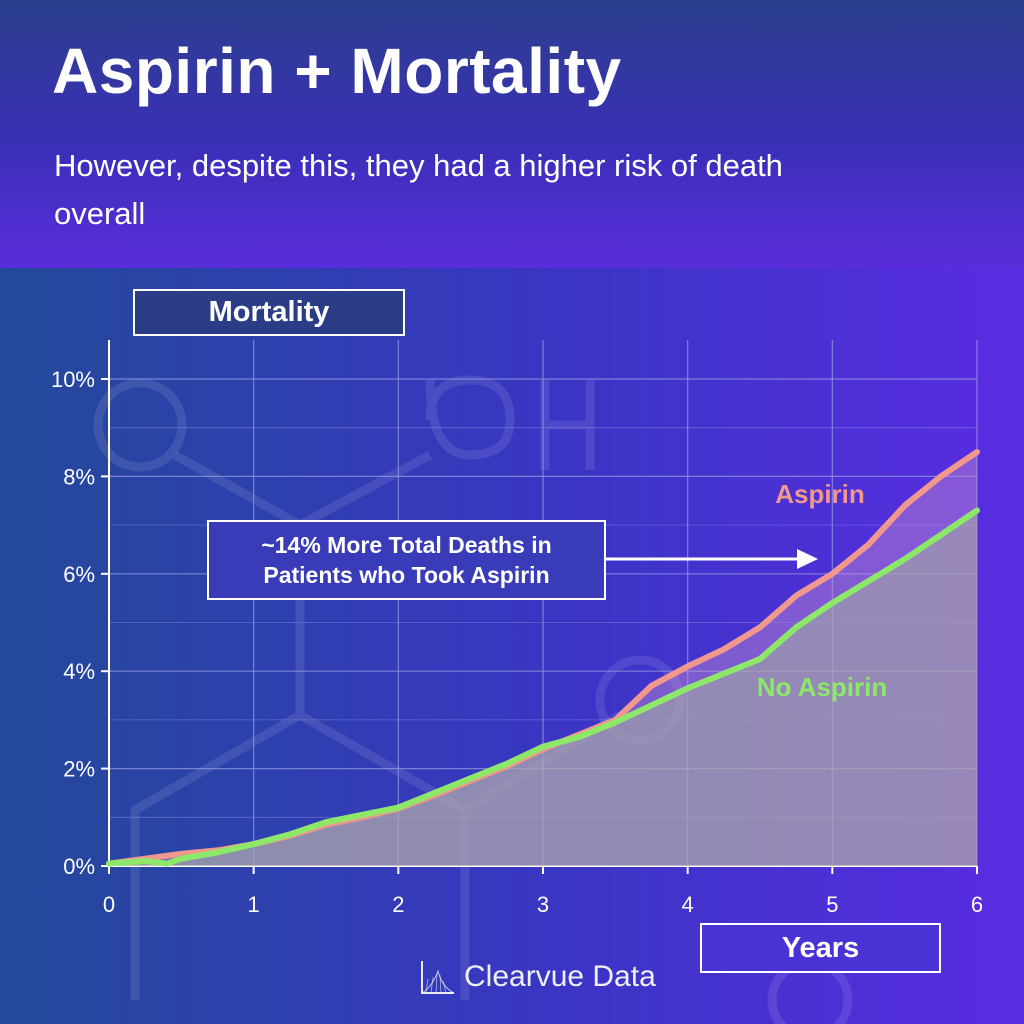 The image size is (1024, 1024). Describe the element at coordinates (688, 904) in the screenshot. I see `x-tick-label: 4` at that location.